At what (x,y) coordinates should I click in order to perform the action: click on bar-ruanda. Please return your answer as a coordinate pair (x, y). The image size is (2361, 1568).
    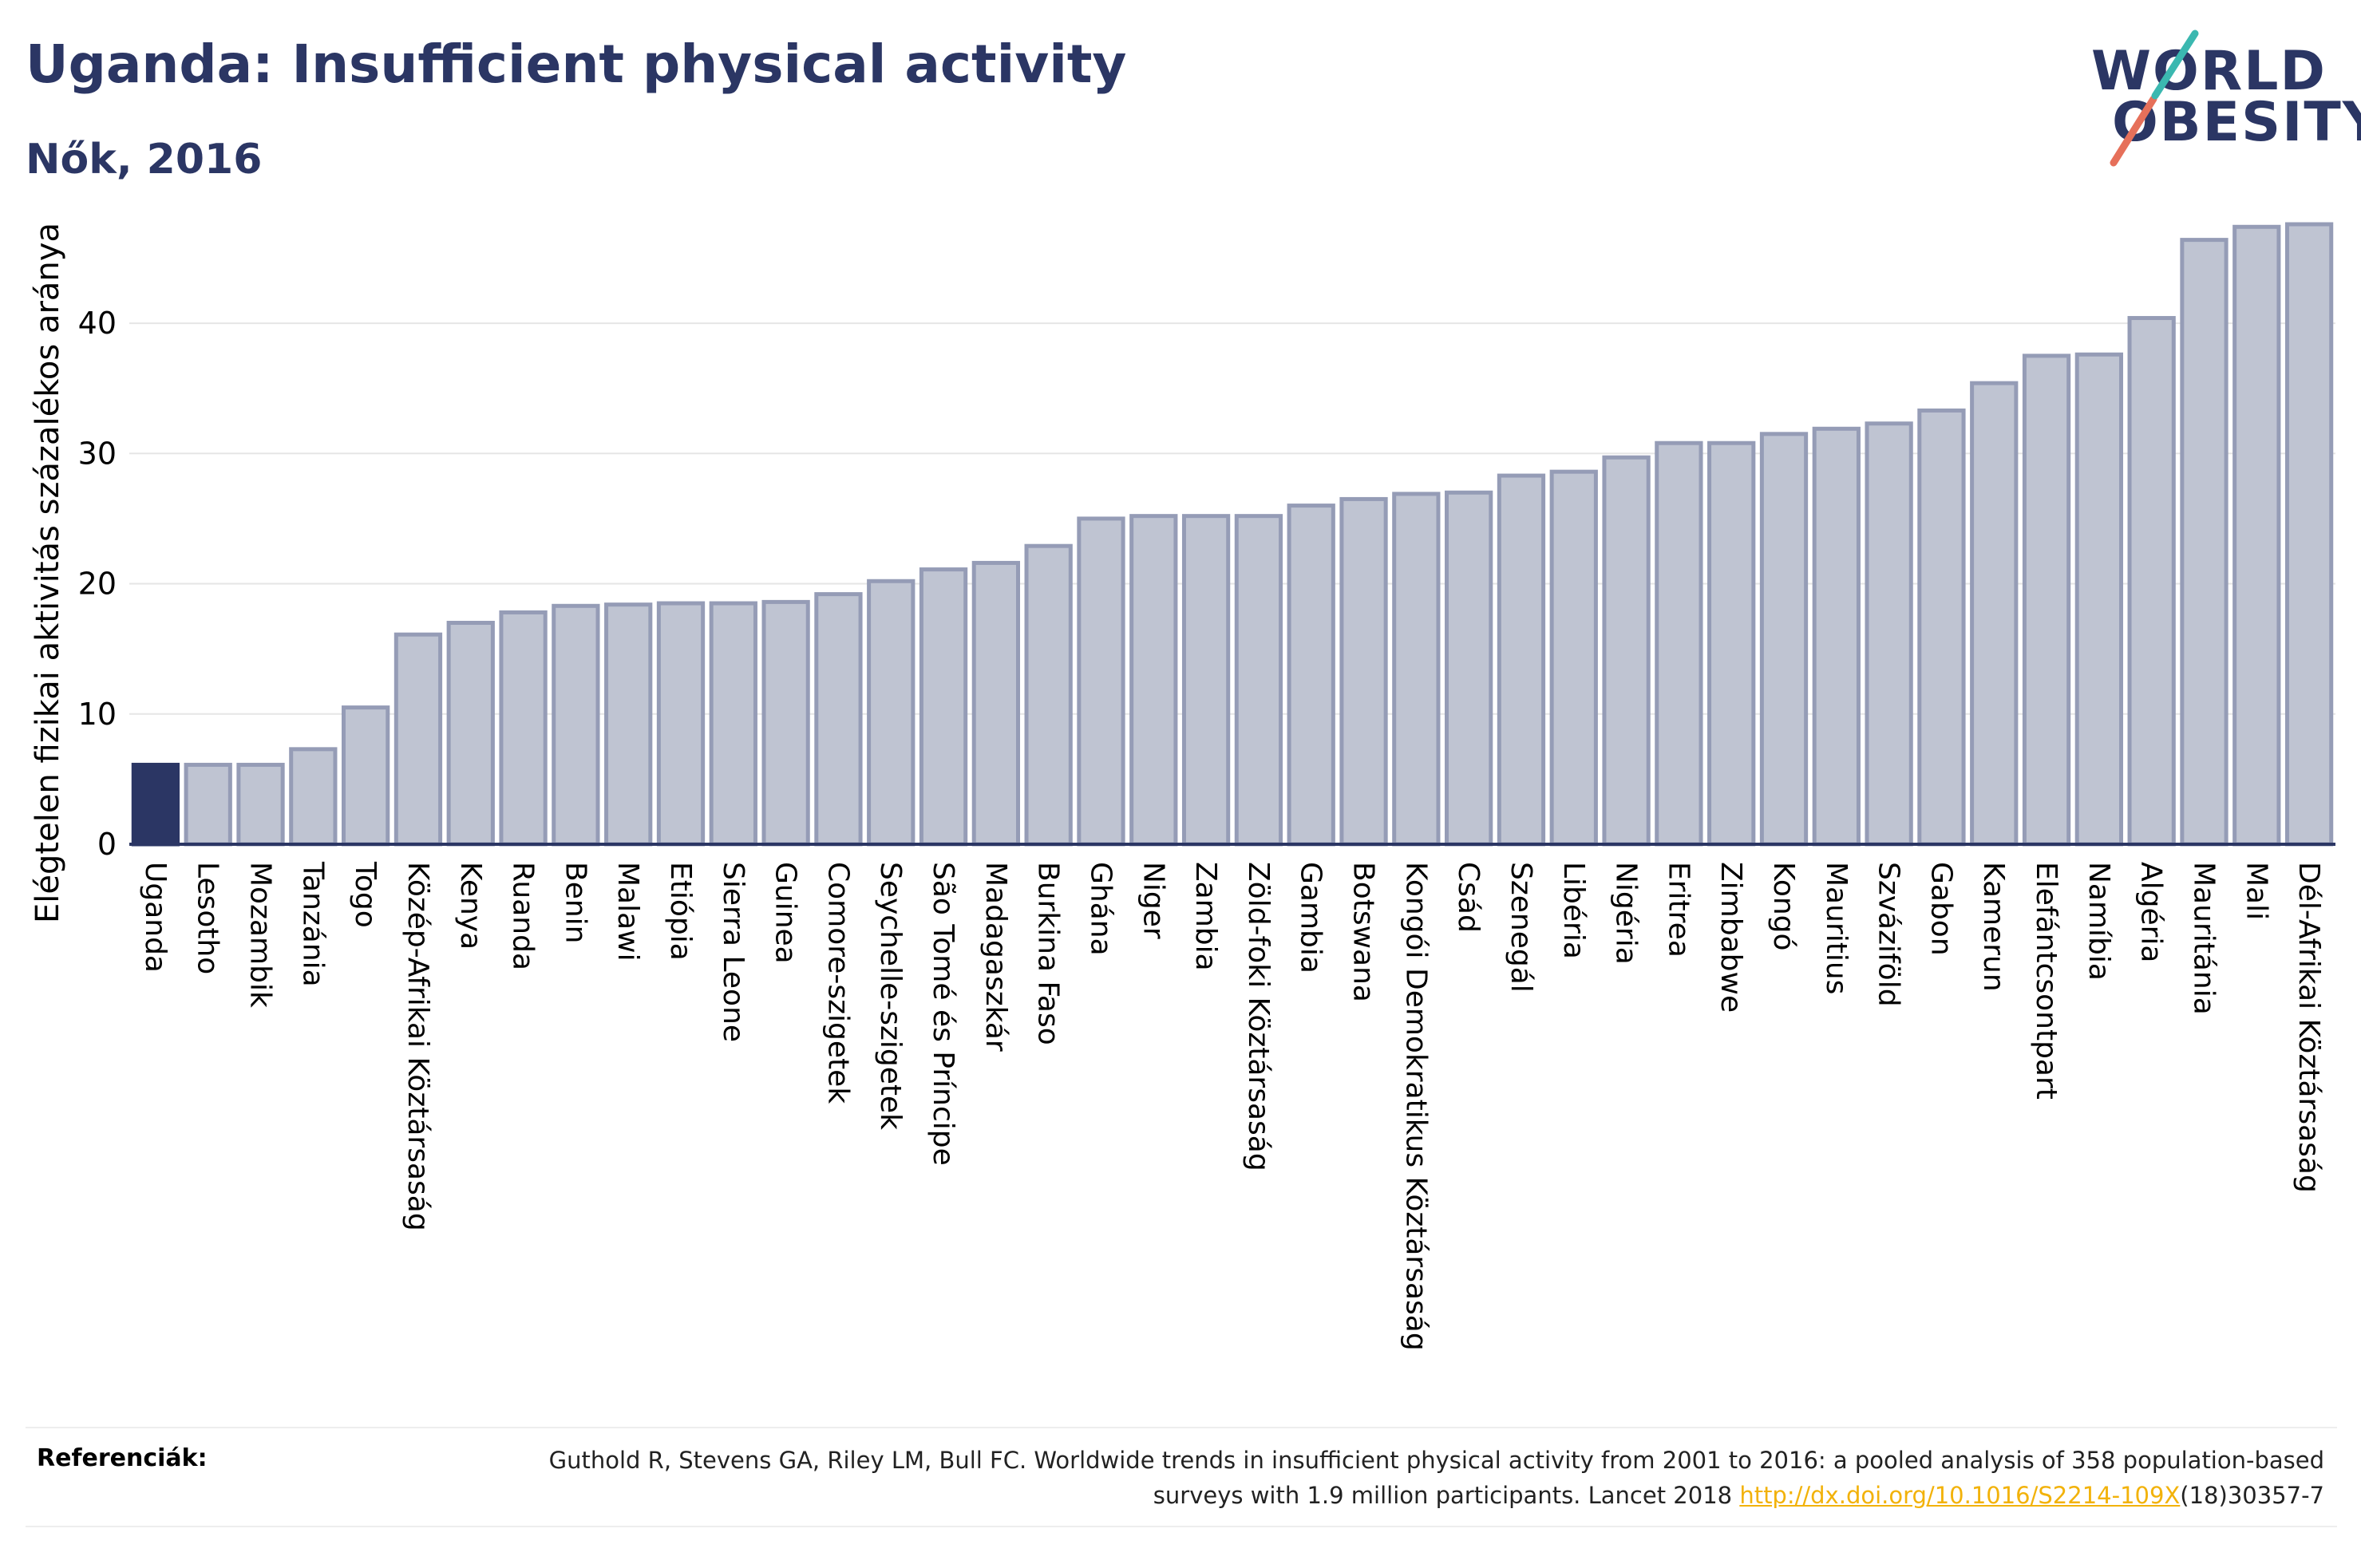
    Looking at the image, I should click on (523, 728).